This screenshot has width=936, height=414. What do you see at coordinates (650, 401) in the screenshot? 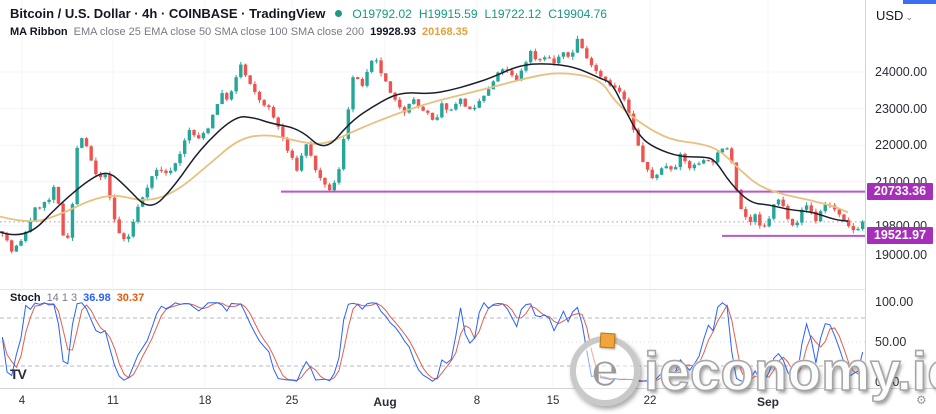
I see `time-tick-label: 22` at bounding box center [650, 401].